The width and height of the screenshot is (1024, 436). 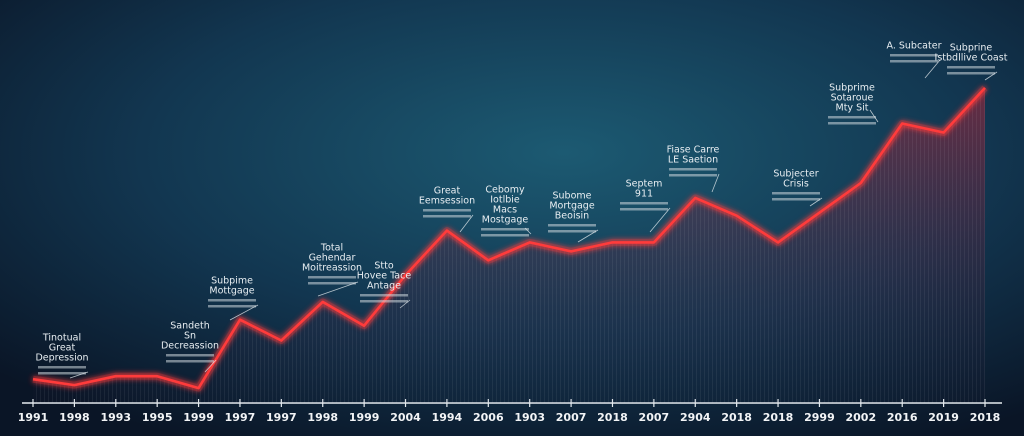 What do you see at coordinates (644, 184) in the screenshot?
I see `annotation-text: Septem` at bounding box center [644, 184].